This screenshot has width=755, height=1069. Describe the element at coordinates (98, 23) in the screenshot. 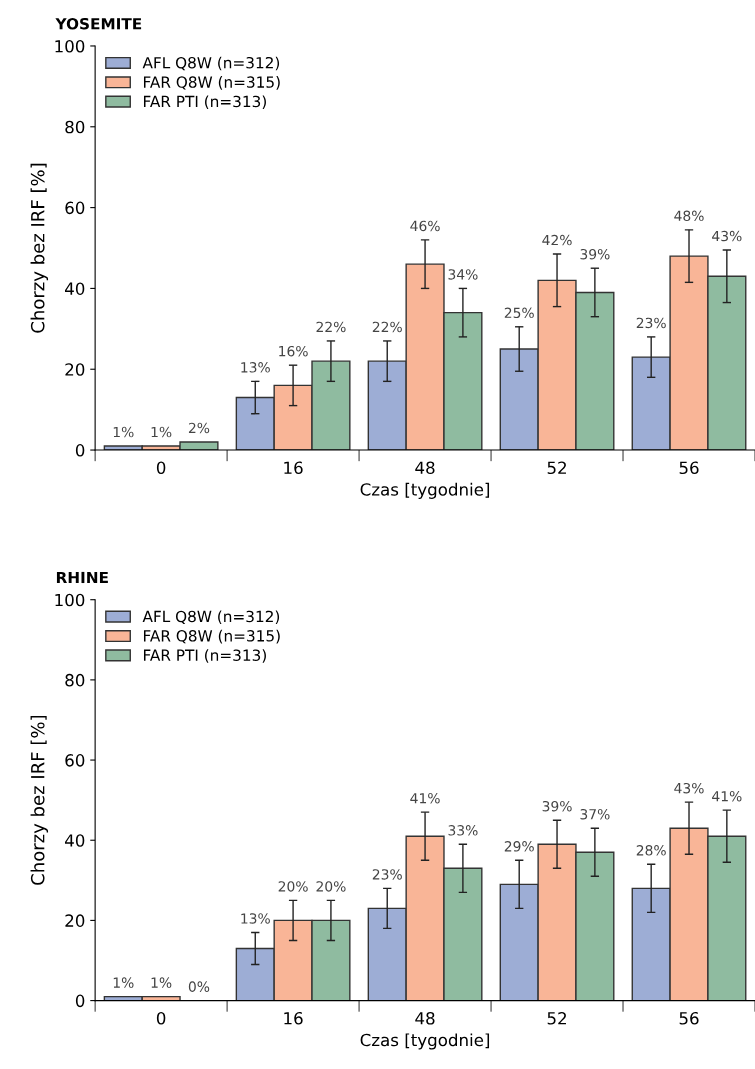

I see `chart-title: YOSEMITE` at that location.